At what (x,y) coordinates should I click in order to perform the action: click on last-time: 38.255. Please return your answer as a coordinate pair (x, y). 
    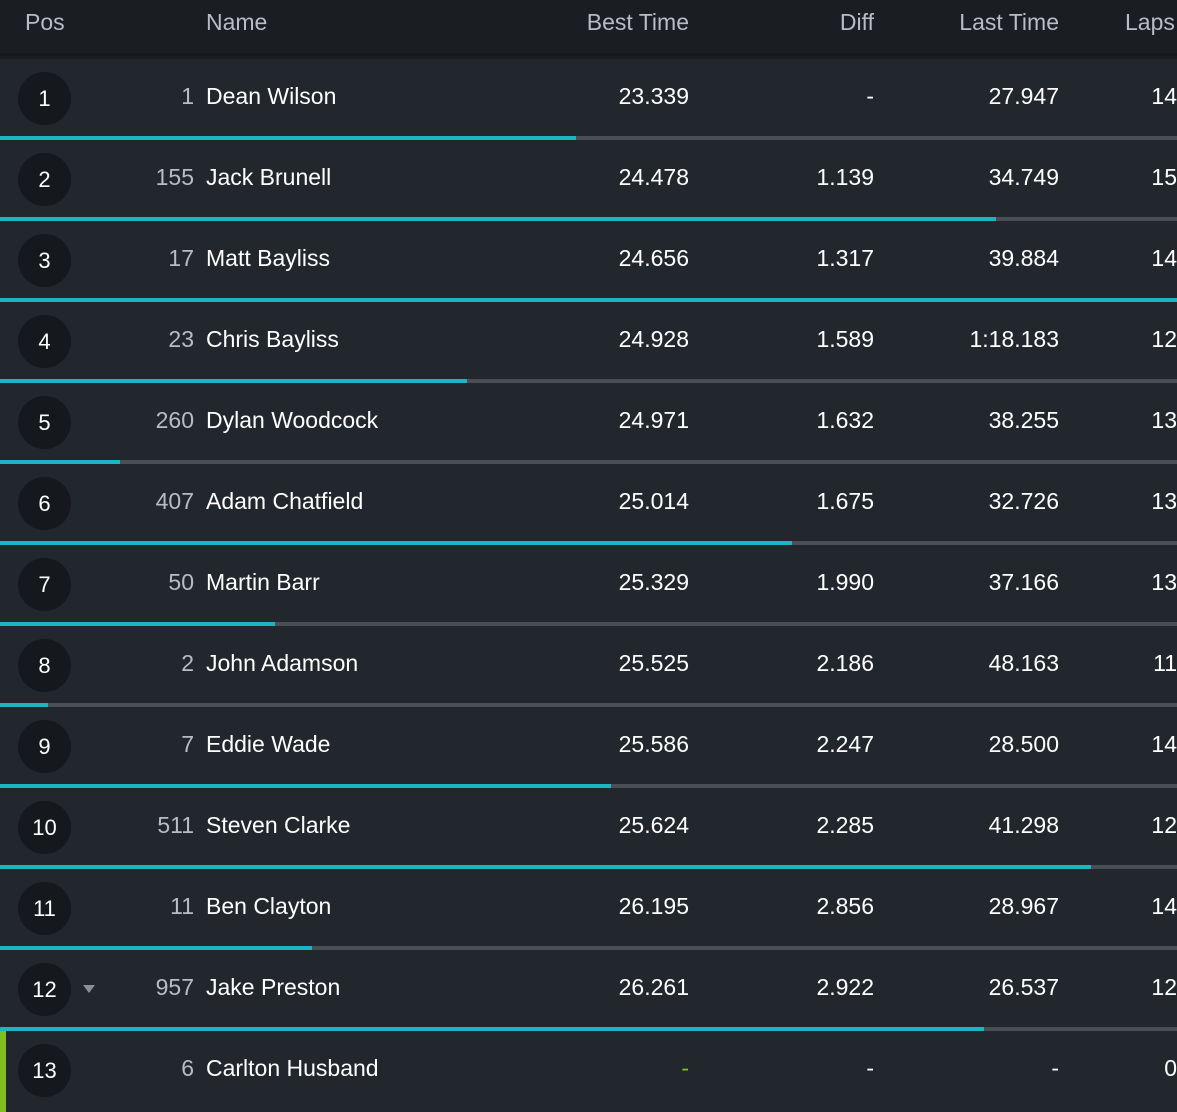
    Looking at the image, I should click on (1023, 420).